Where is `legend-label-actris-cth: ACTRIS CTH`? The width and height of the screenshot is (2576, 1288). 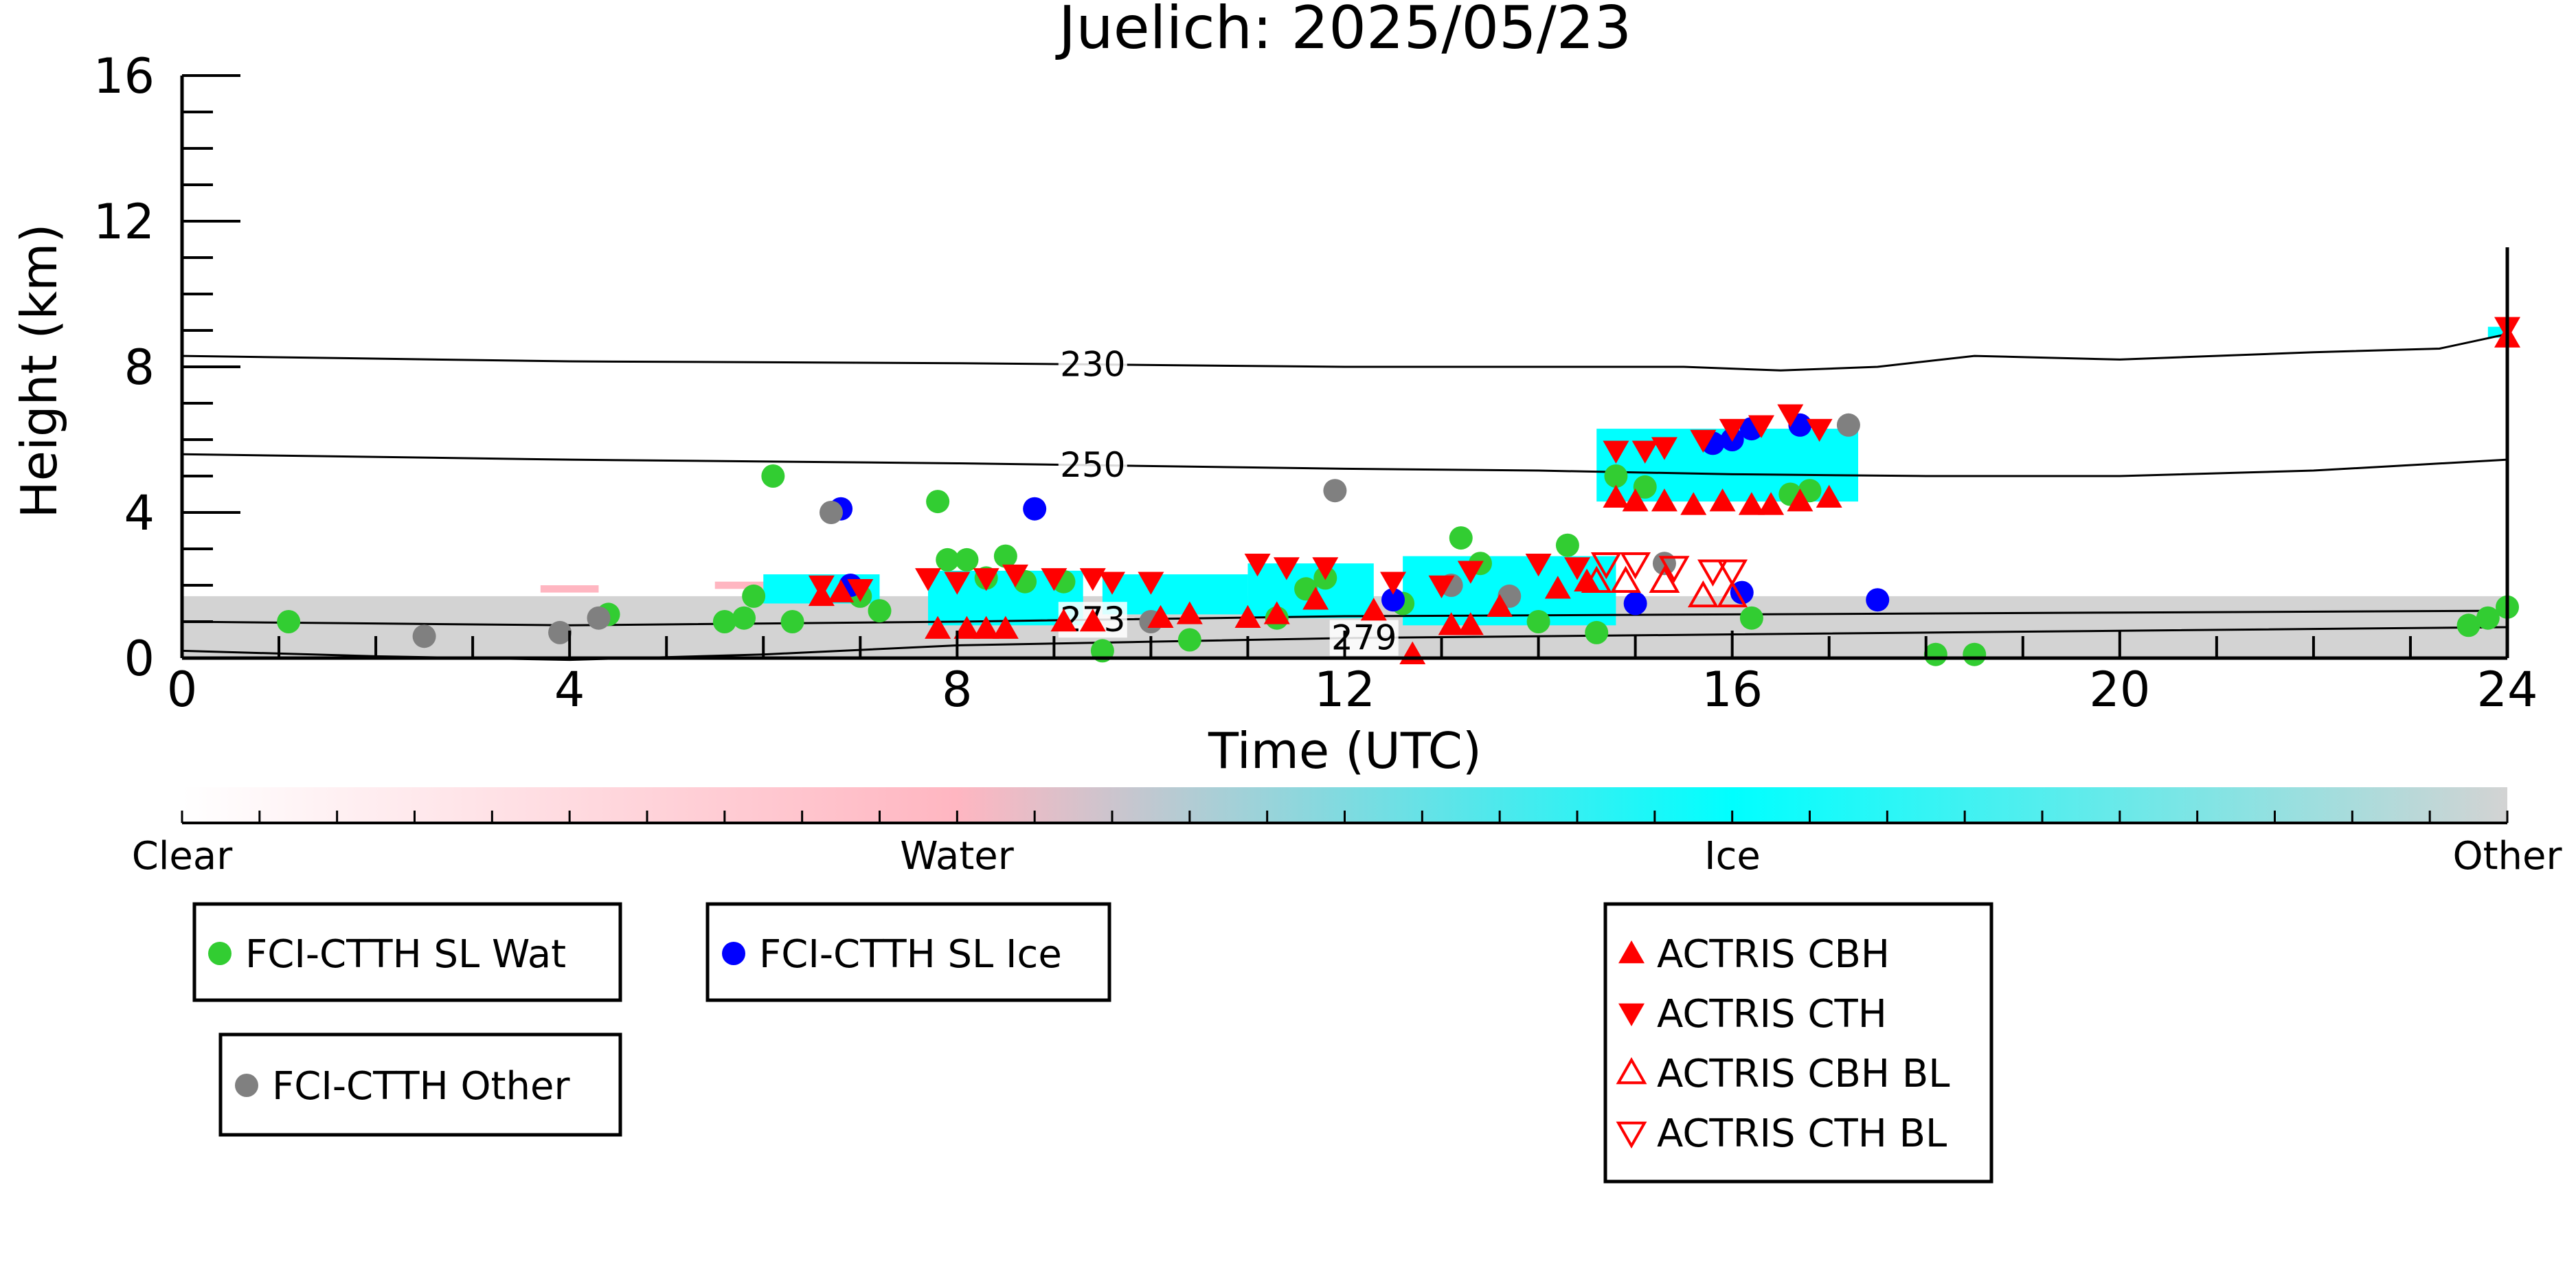
legend-label-actris-cth: ACTRIS CTH is located at coordinates (1772, 1014).